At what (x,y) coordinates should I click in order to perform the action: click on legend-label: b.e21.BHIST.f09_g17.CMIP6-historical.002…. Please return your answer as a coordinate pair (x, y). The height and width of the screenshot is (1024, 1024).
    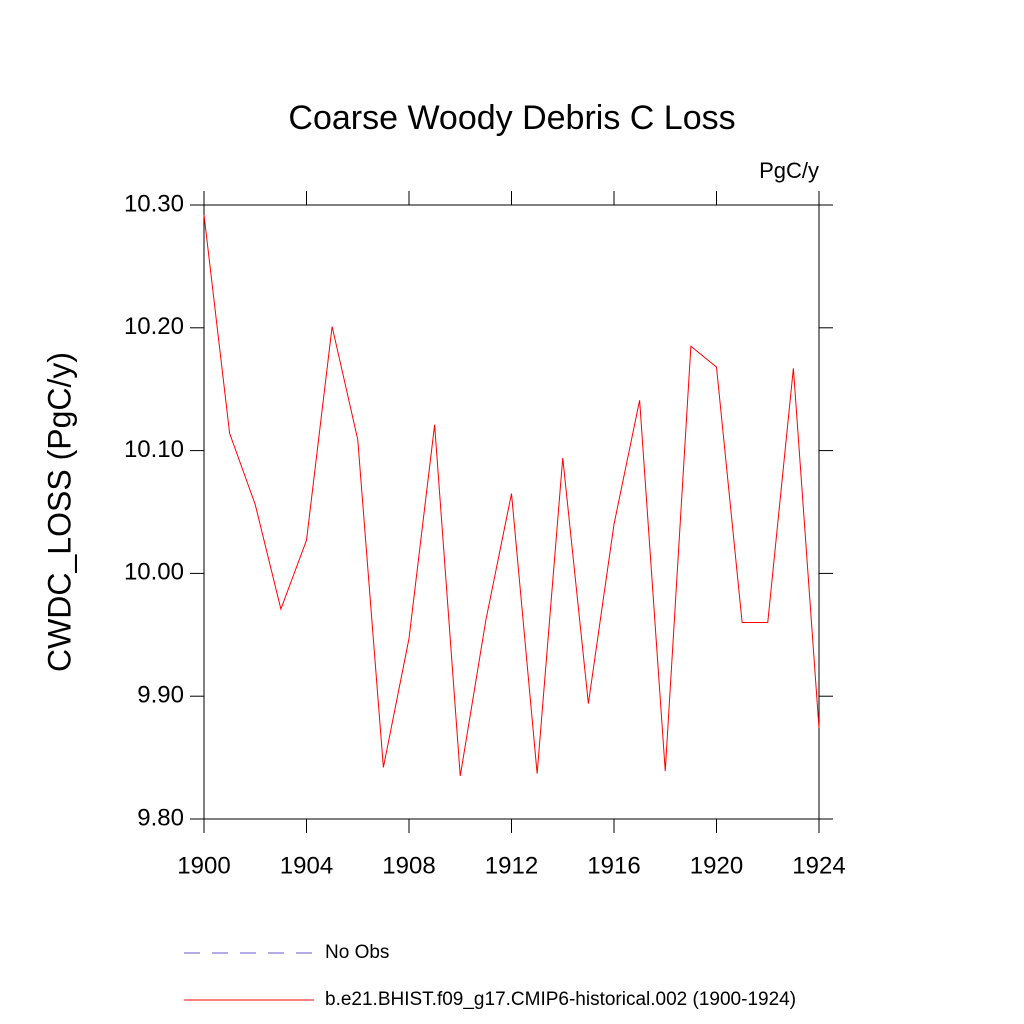
    Looking at the image, I should click on (560, 999).